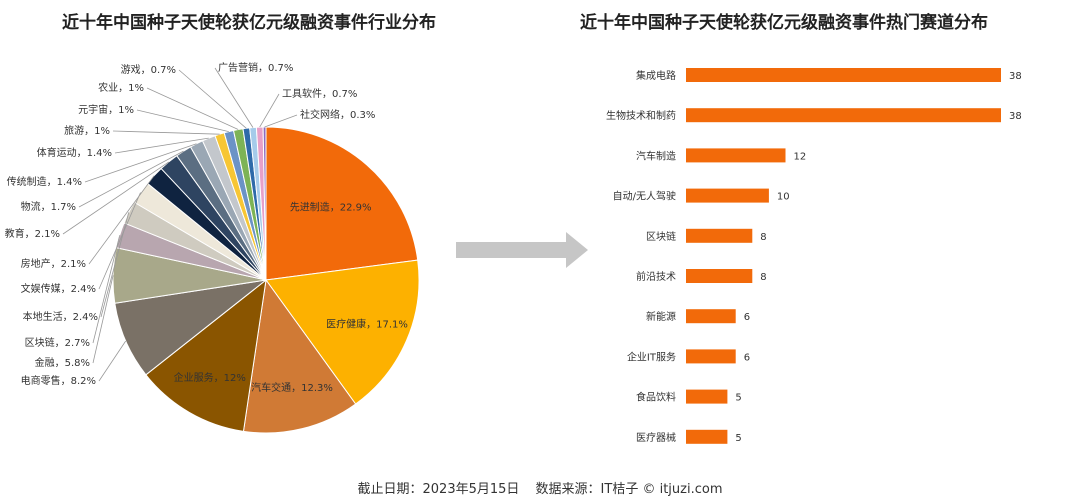 The height and width of the screenshot is (500, 1080). What do you see at coordinates (656, 75) in the screenshot?
I see `bar-category-label-0: 集成电路` at bounding box center [656, 75].